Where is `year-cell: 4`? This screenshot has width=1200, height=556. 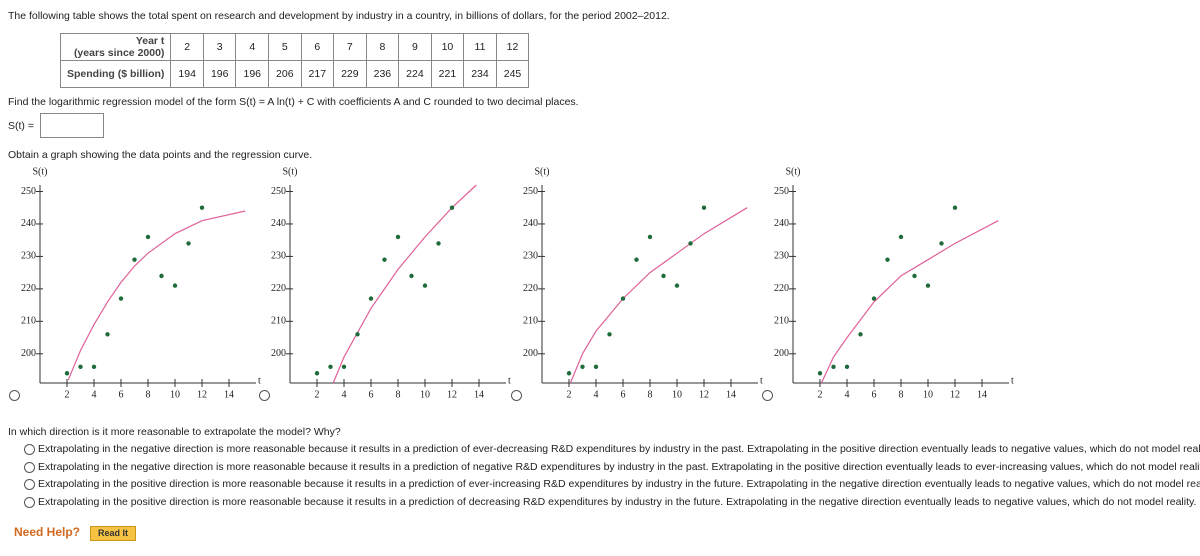 year-cell: 4 is located at coordinates (252, 47).